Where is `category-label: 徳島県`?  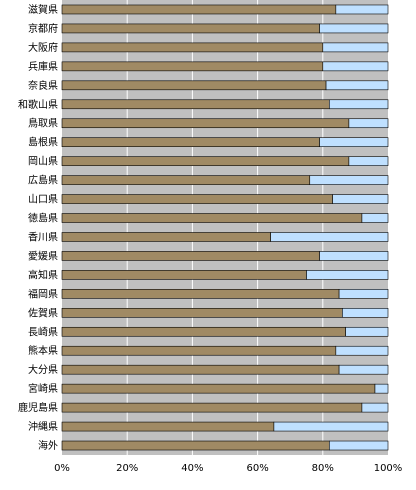 category-label: 徳島県 is located at coordinates (43, 218).